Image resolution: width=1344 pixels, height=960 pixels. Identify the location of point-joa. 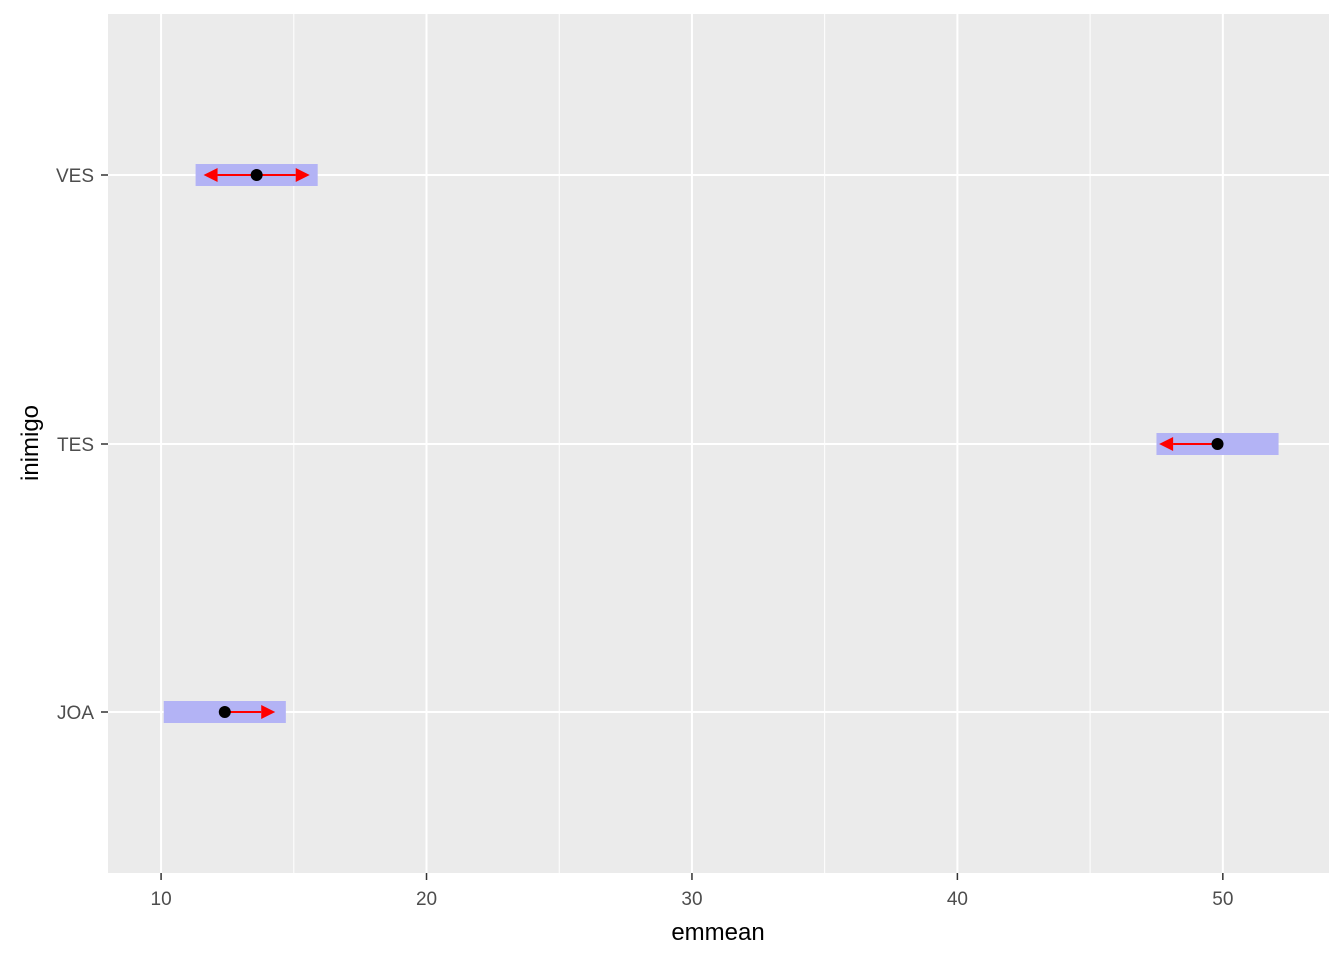
(224, 712).